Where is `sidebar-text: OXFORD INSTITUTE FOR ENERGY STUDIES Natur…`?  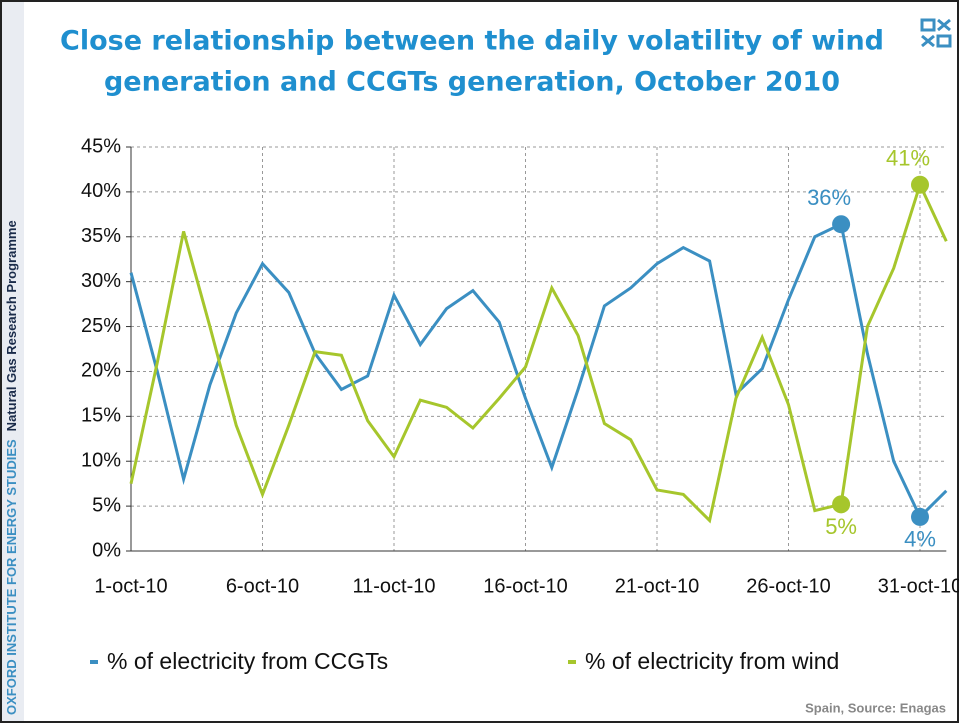 sidebar-text: OXFORD INSTITUTE FOR ENERGY STUDIES Natur… is located at coordinates (11, 467).